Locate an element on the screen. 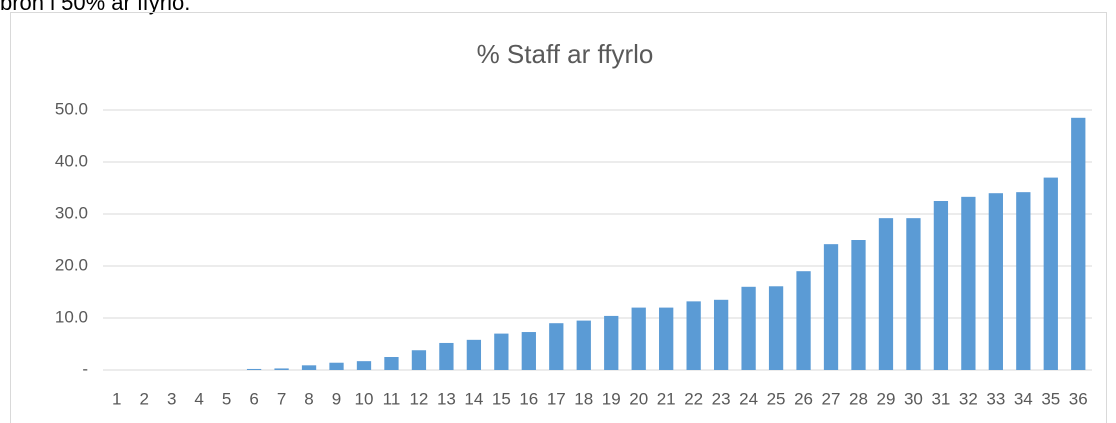 This screenshot has height=423, width=1116. x-tick-label: 25 is located at coordinates (776, 398).